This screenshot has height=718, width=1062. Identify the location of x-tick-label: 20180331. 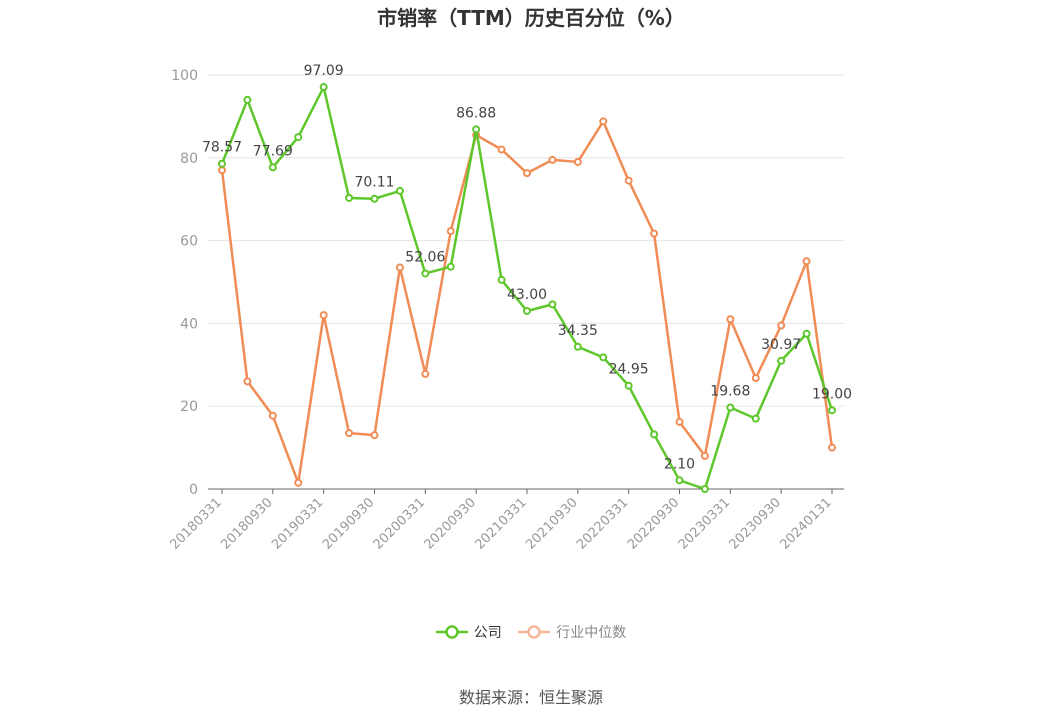
(195, 523).